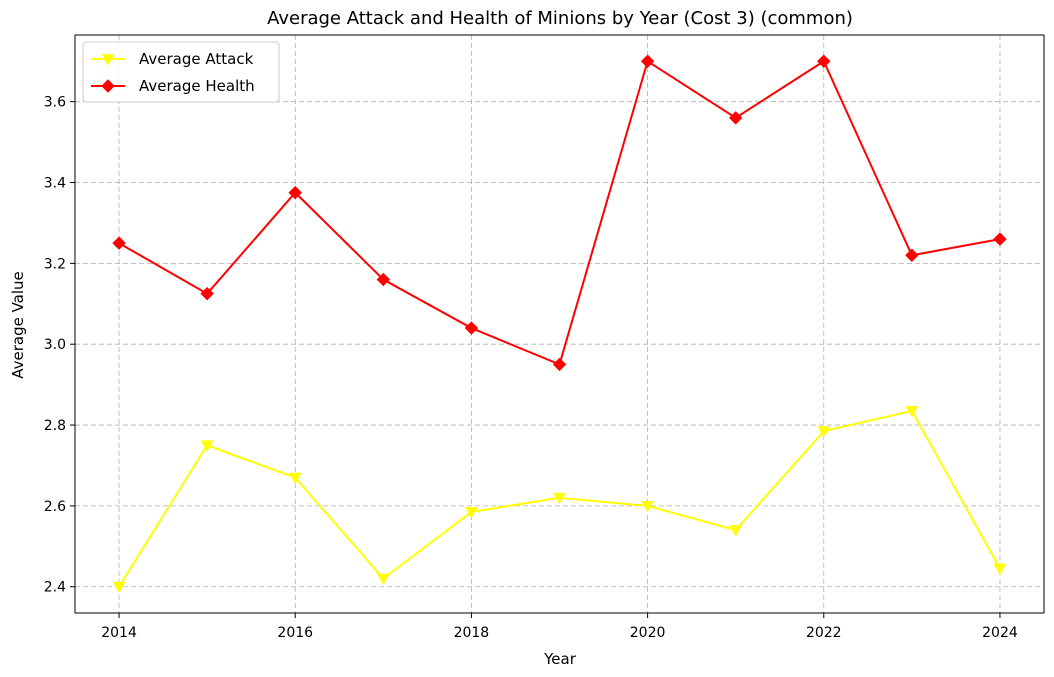 Image resolution: width=1054 pixels, height=677 pixels. Describe the element at coordinates (1000, 633) in the screenshot. I see `x-tick-label: 2024` at that location.